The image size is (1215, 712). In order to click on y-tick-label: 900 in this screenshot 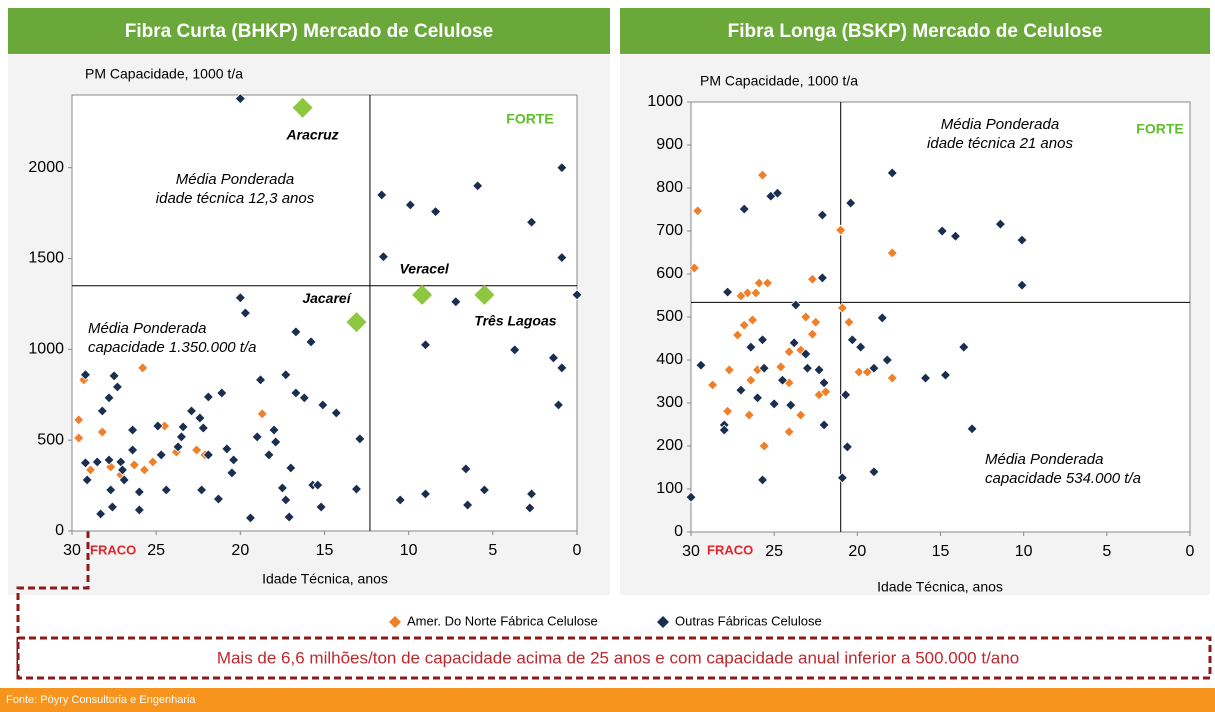, I will do `click(669, 144)`.